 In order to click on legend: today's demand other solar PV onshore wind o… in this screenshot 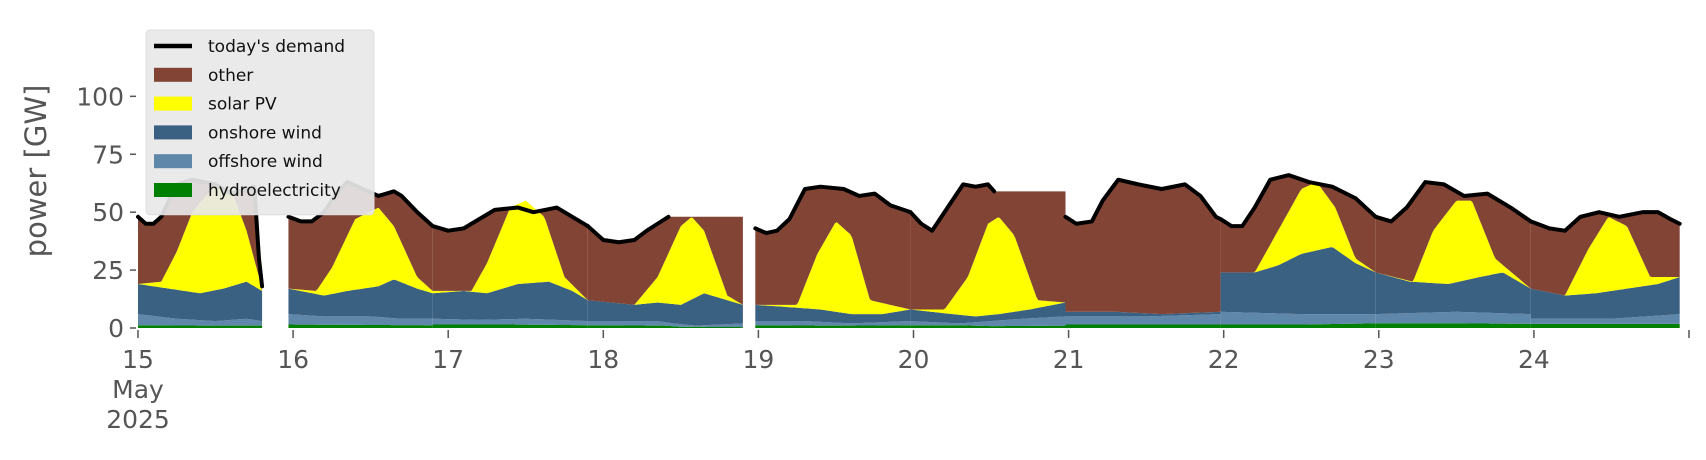, I will do `click(260, 122)`.